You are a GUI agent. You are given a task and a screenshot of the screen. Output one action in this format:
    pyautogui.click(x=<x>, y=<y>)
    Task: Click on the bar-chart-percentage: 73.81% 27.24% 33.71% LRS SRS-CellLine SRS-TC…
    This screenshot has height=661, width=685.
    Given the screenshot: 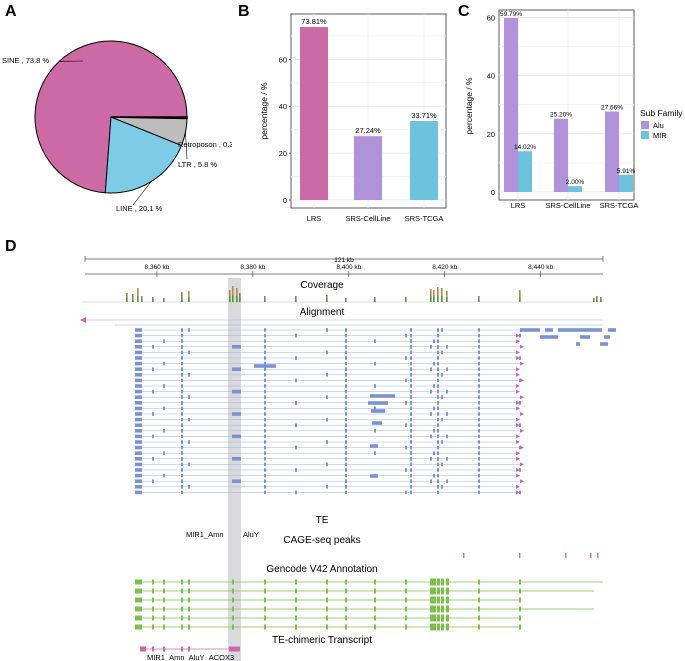 What is the action you would take?
    pyautogui.click(x=353, y=118)
    